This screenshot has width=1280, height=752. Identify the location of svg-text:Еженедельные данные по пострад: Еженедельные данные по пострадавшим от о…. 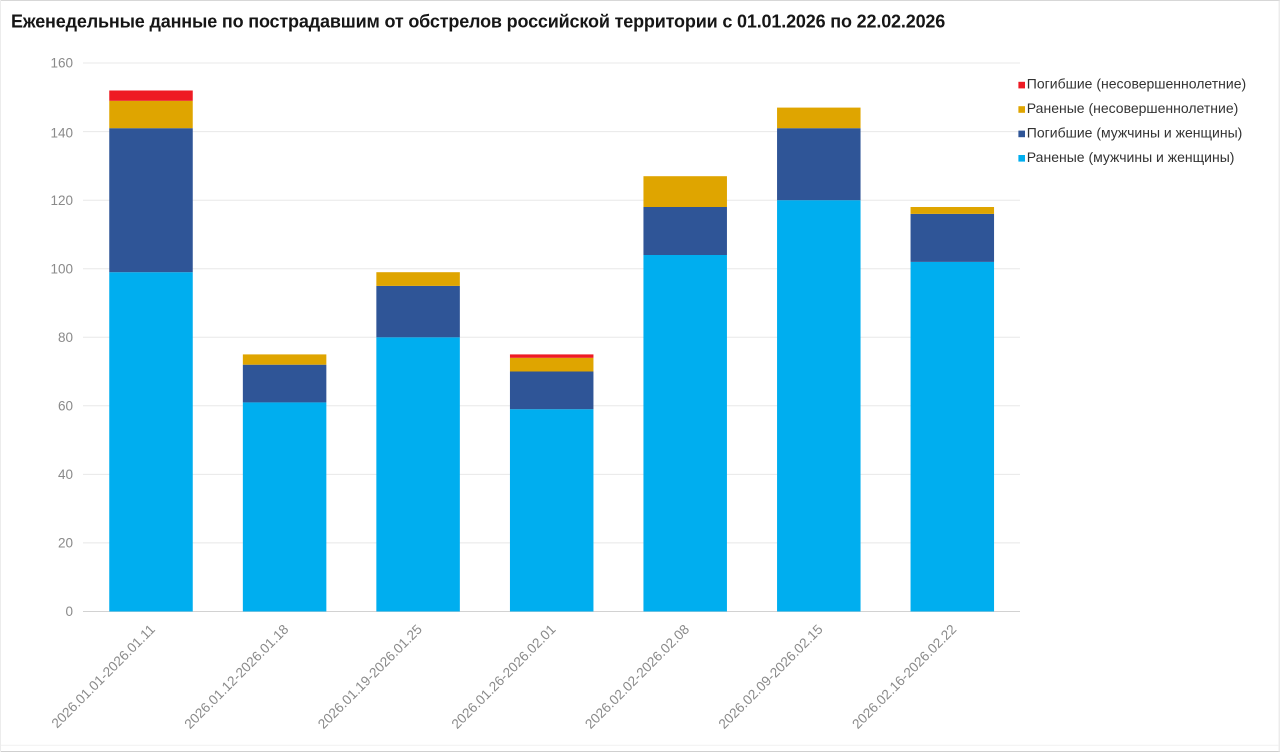
(478, 22).